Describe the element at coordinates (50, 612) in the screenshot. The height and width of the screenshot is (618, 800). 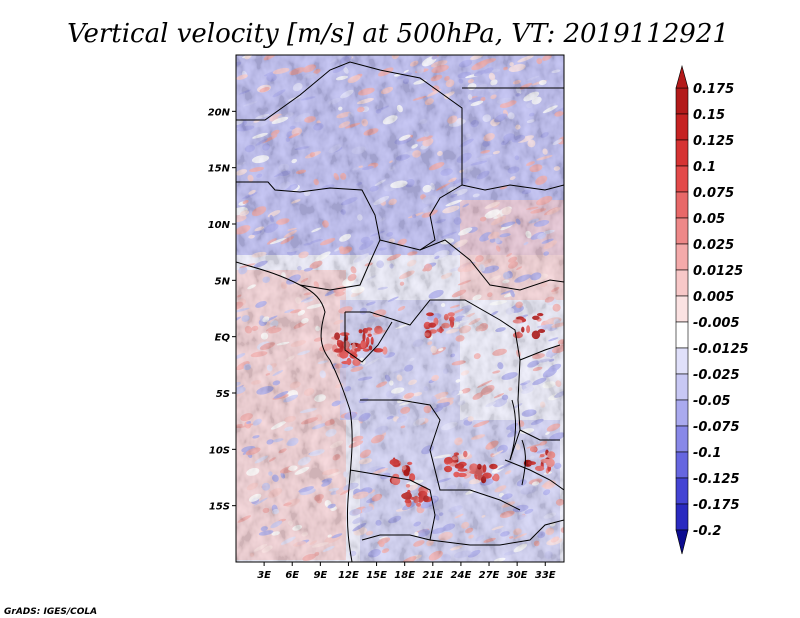
I see `credit-text: GrADS: IGES/COLA` at that location.